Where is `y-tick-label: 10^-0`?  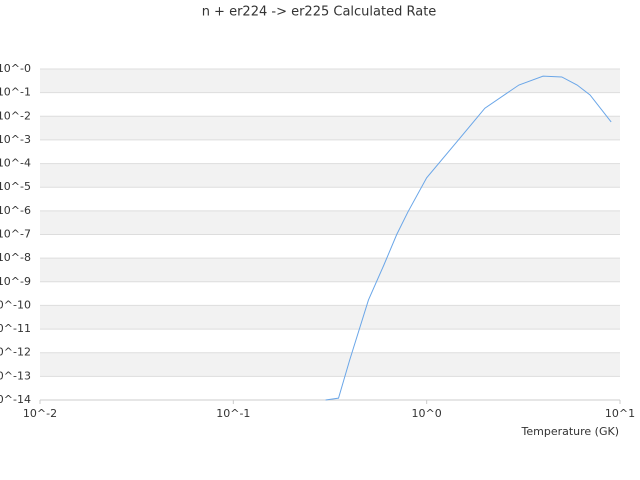 y-tick-label: 10^-0 is located at coordinates (15, 68).